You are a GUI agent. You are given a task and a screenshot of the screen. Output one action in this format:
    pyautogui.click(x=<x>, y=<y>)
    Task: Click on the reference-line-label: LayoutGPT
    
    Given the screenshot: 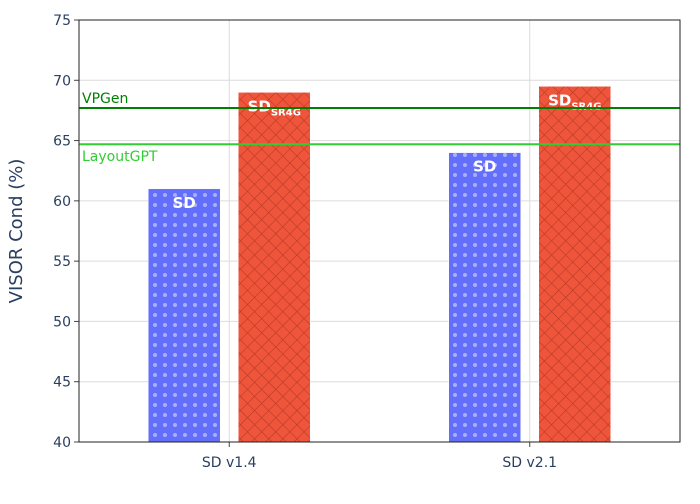 What is the action you would take?
    pyautogui.click(x=120, y=157)
    